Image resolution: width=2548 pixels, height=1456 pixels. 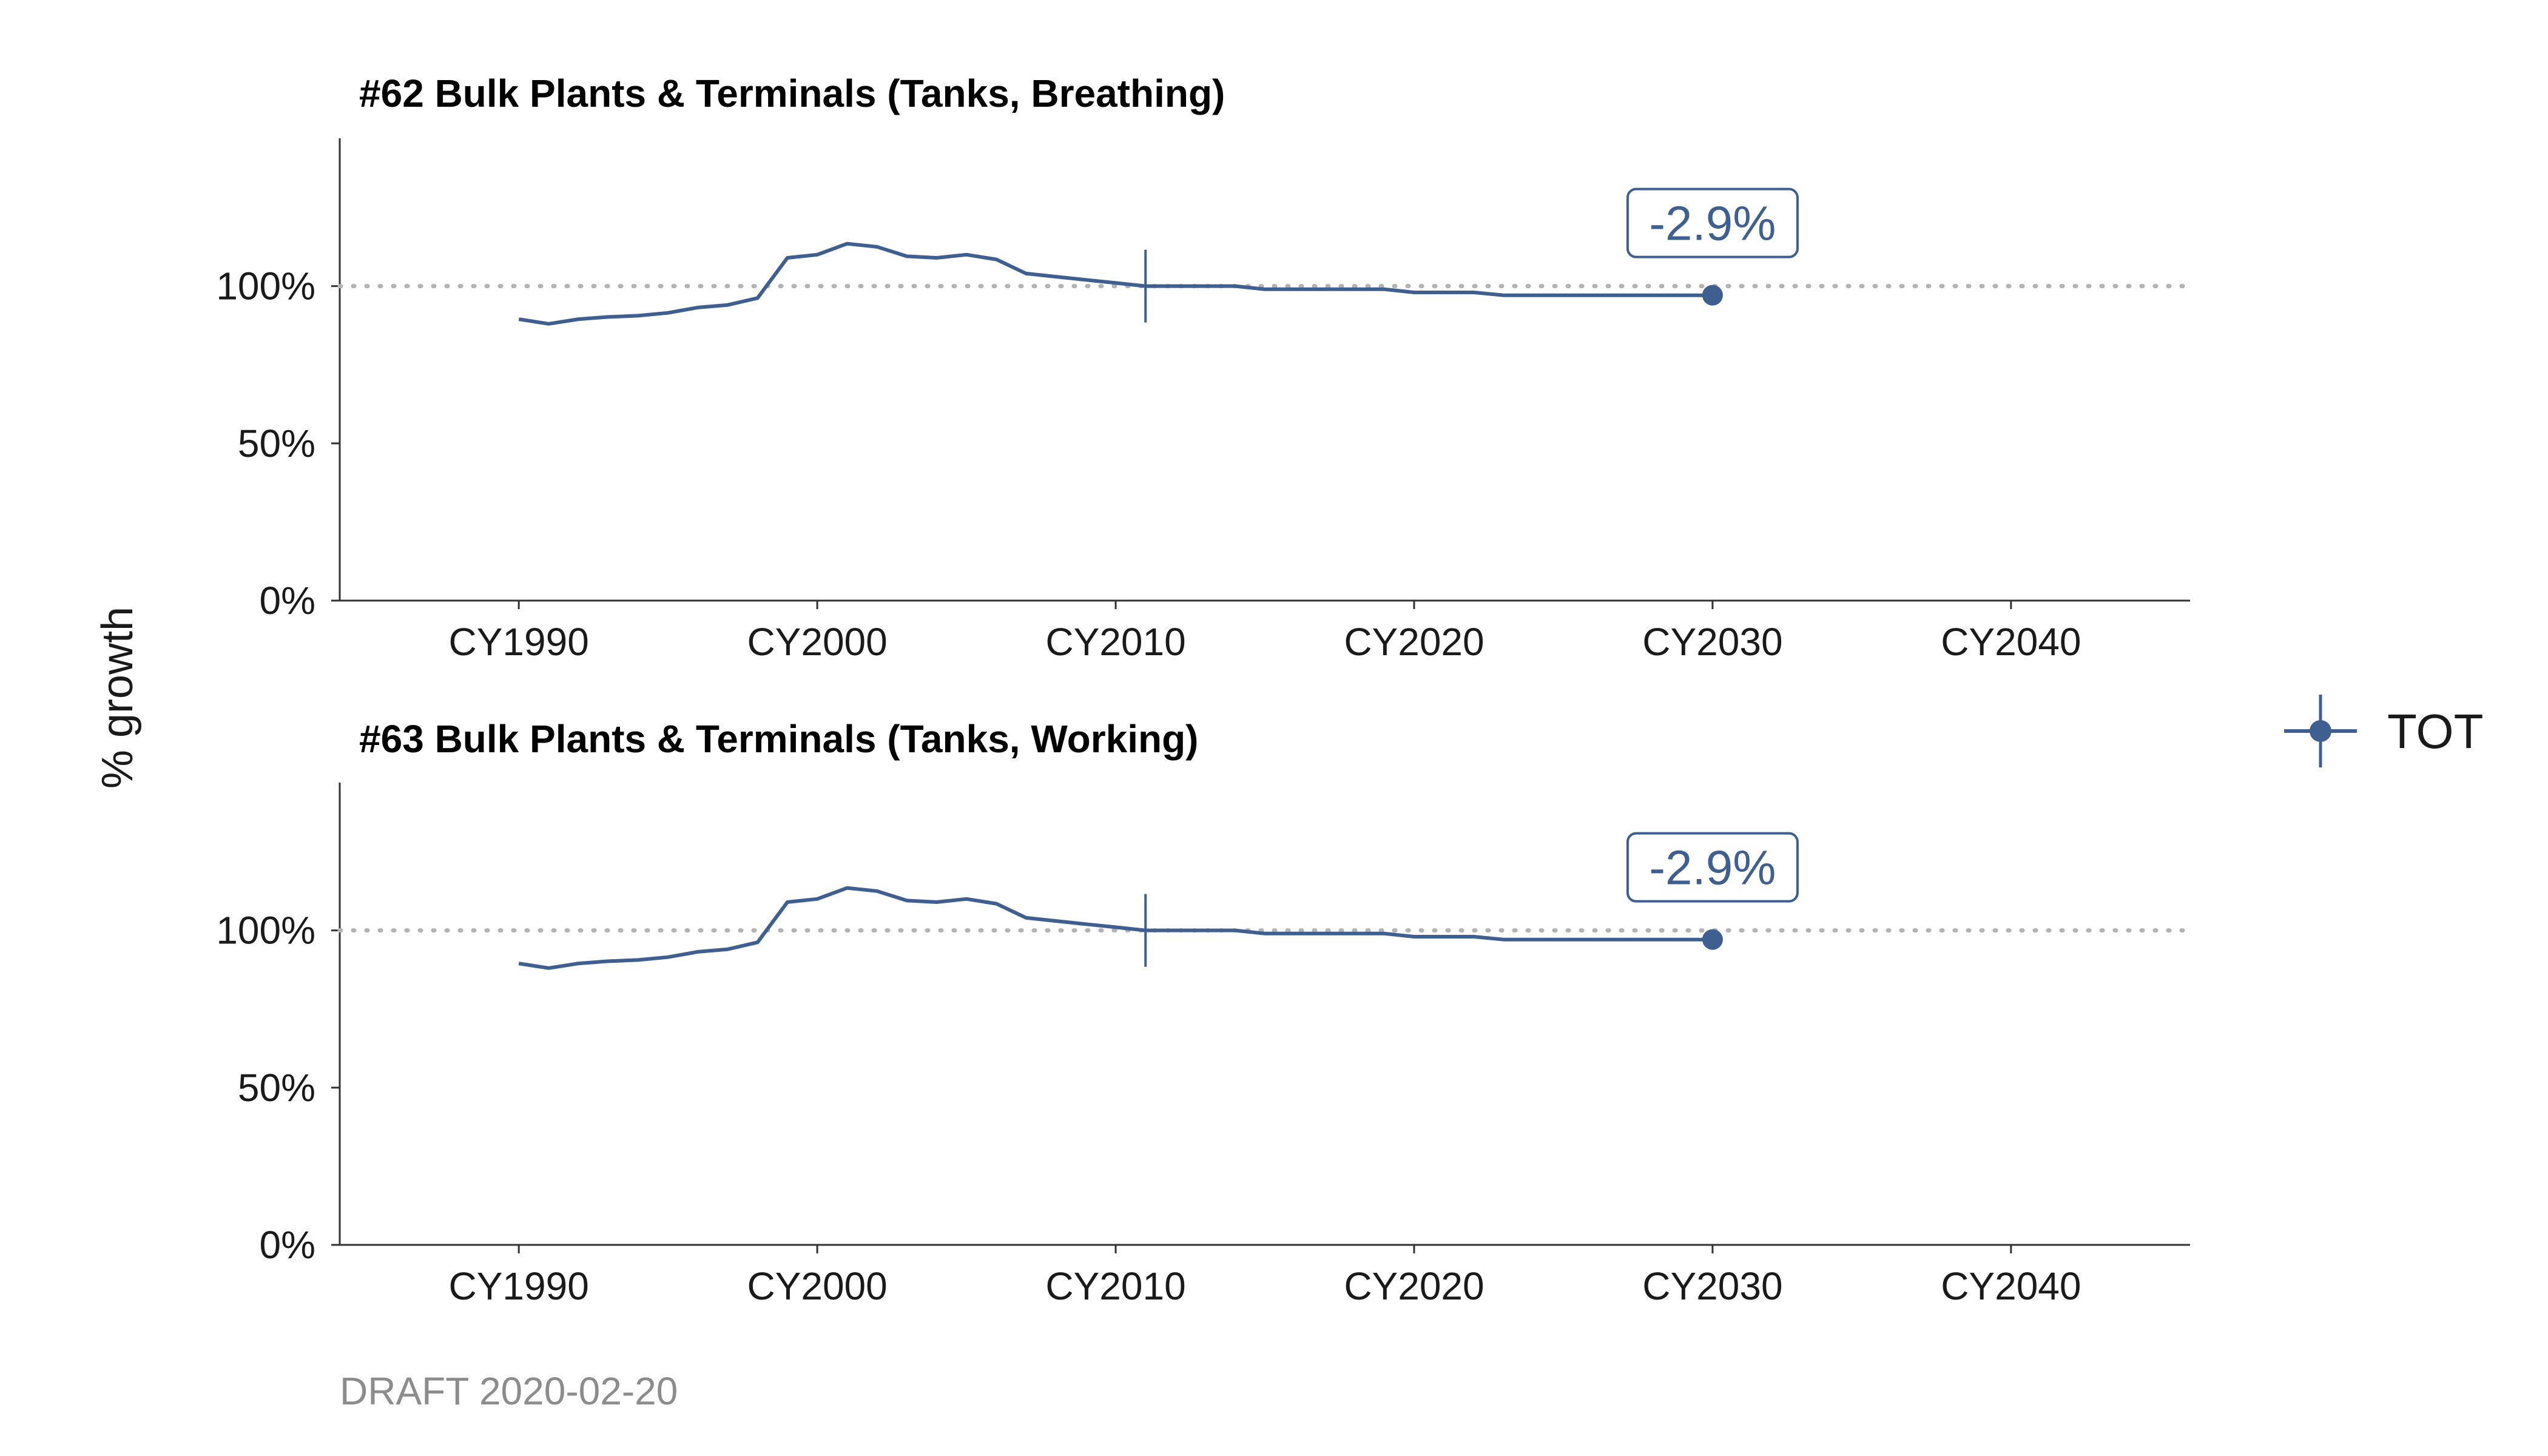 I want to click on legend-label: TOT, so click(x=2435, y=731).